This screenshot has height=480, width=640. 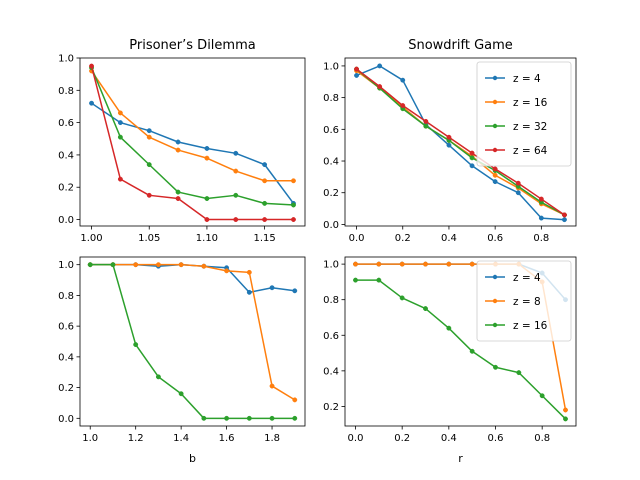 I want to click on x-axis-label: r, so click(x=460, y=458).